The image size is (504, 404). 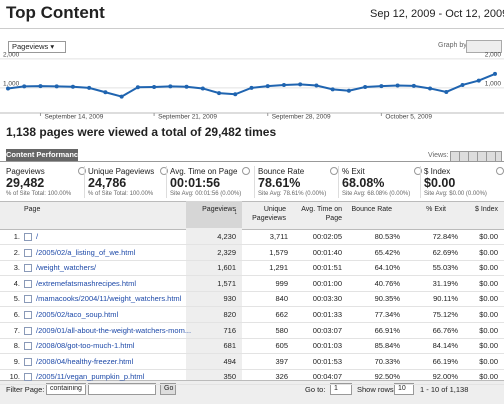 What do you see at coordinates (90, 377) in the screenshot?
I see `page-link: /2005/11/vegan_pumpkin_p.html` at bounding box center [90, 377].